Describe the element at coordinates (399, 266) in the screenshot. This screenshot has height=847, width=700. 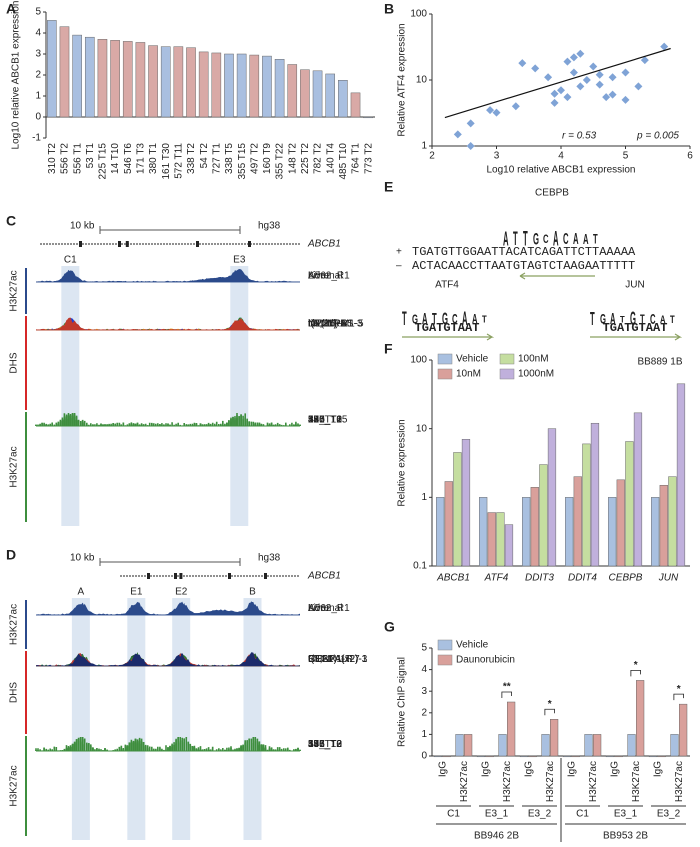
I see `strand-sign: –` at that location.